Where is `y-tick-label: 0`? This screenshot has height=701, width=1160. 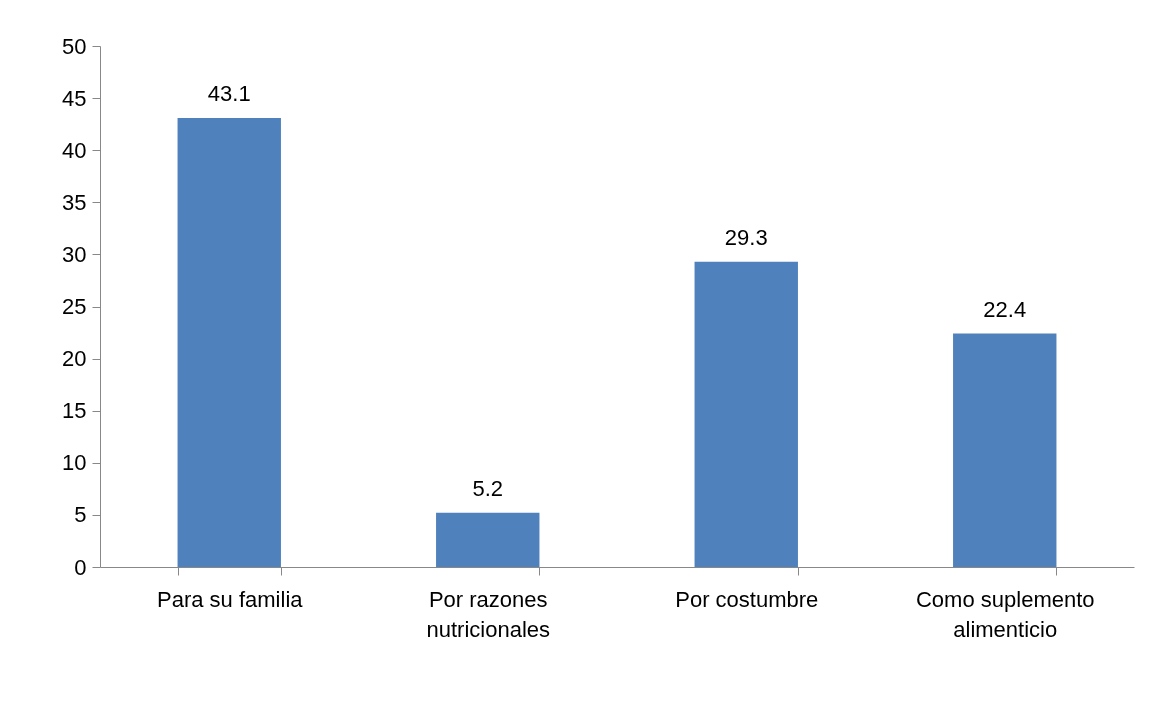
y-tick-label: 0 is located at coordinates (80, 567).